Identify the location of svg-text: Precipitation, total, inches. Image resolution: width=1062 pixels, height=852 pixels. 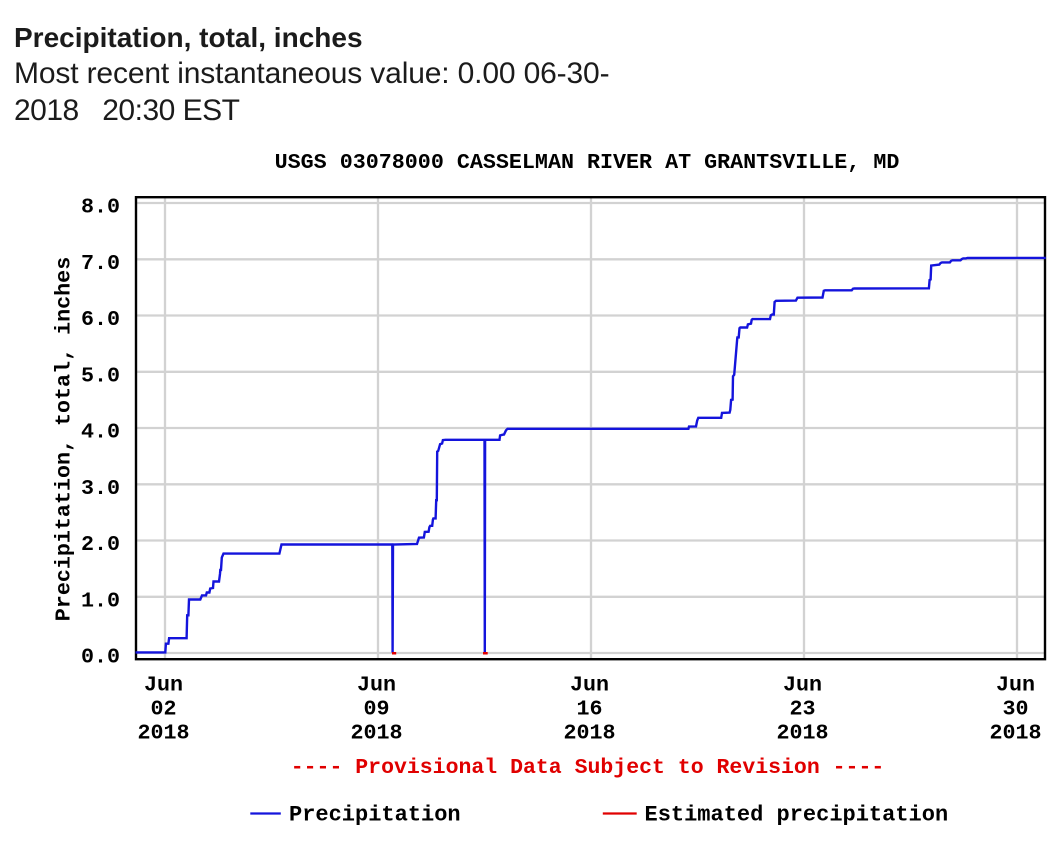
(64, 439).